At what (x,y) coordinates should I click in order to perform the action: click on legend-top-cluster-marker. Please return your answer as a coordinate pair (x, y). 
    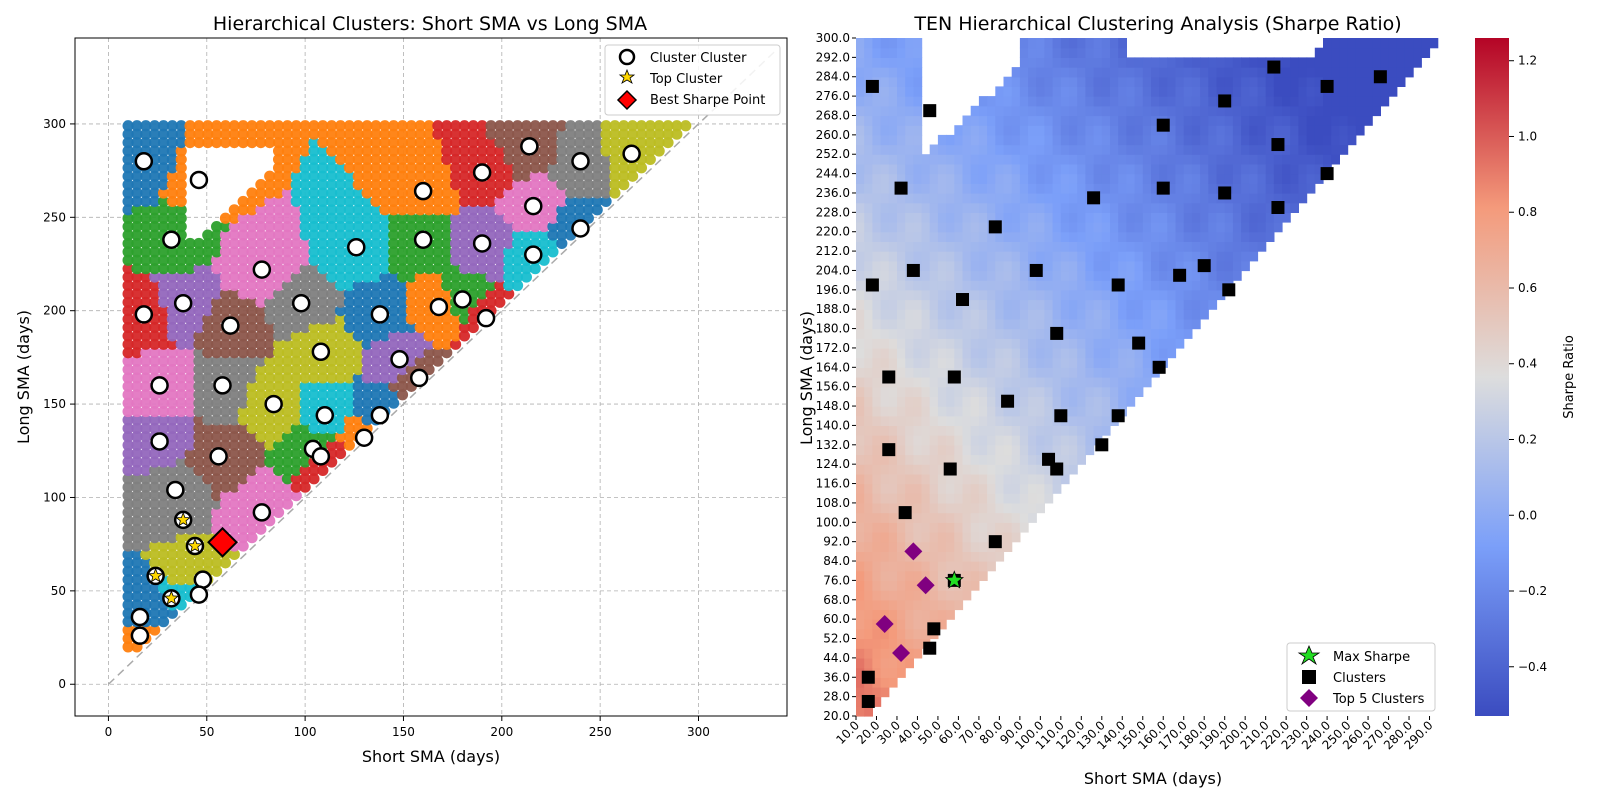
    Looking at the image, I should click on (627, 76).